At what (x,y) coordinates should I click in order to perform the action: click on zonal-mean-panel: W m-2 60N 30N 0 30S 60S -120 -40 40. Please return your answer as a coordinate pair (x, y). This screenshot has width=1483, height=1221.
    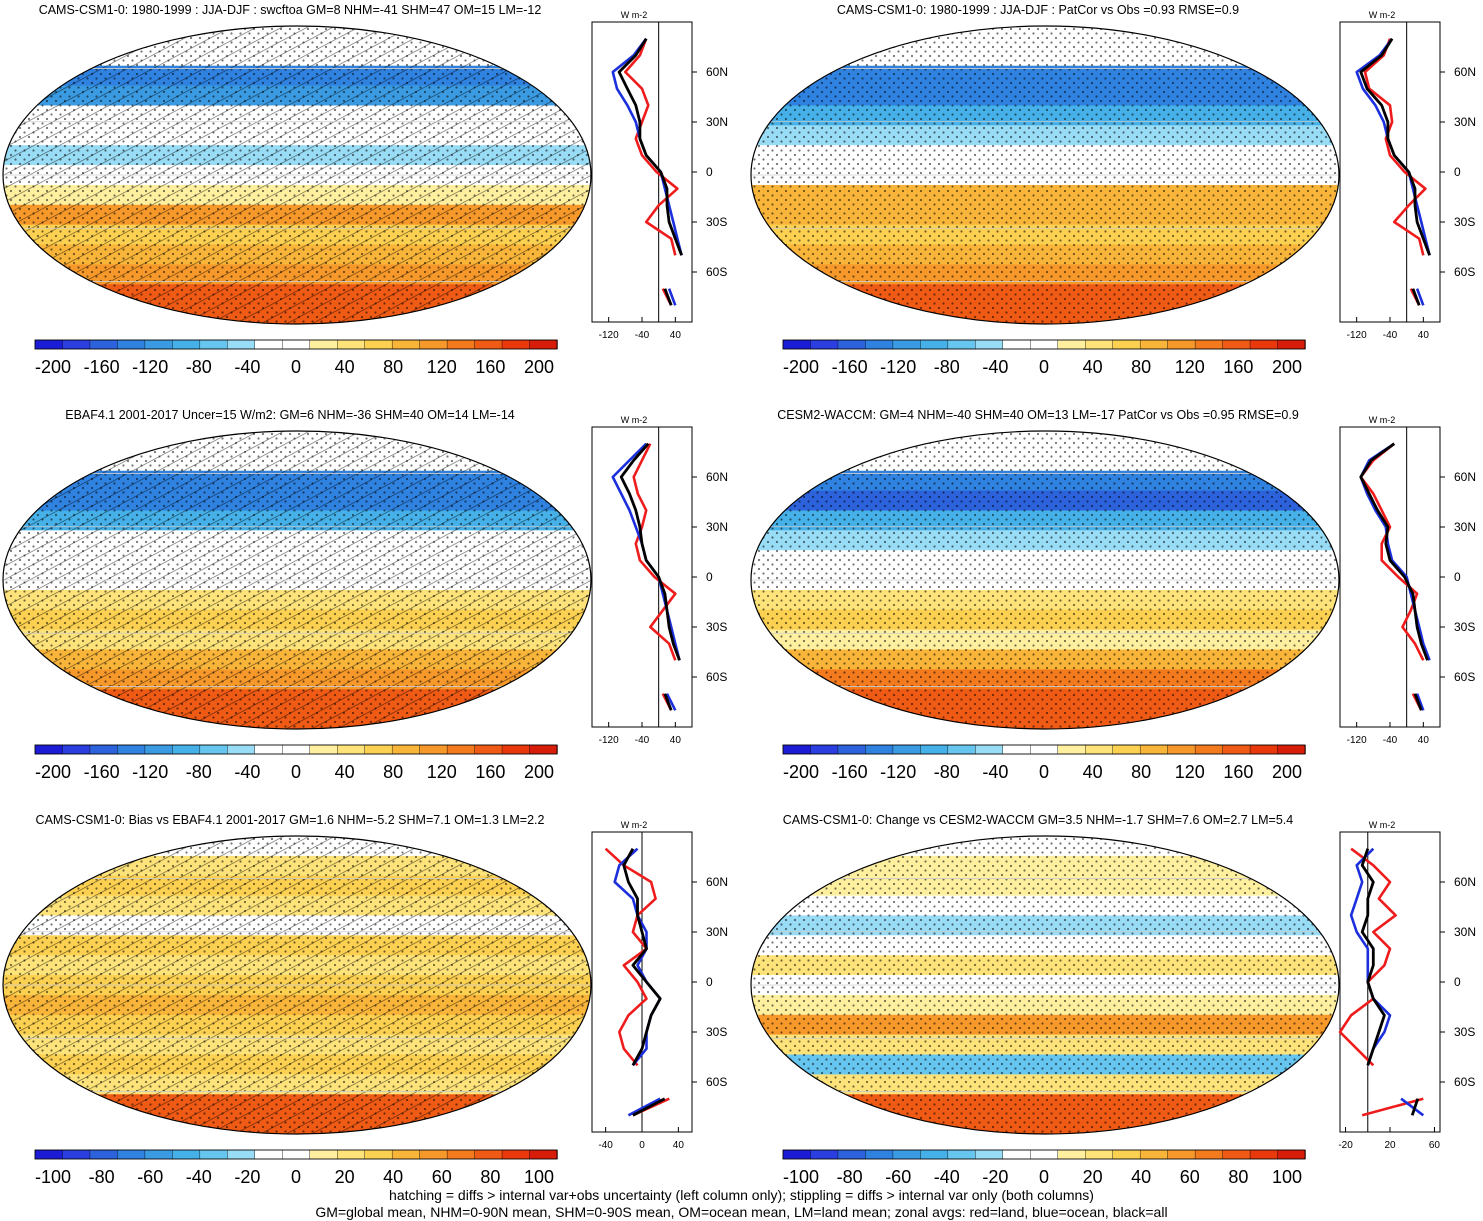
    Looking at the image, I should click on (659, 580).